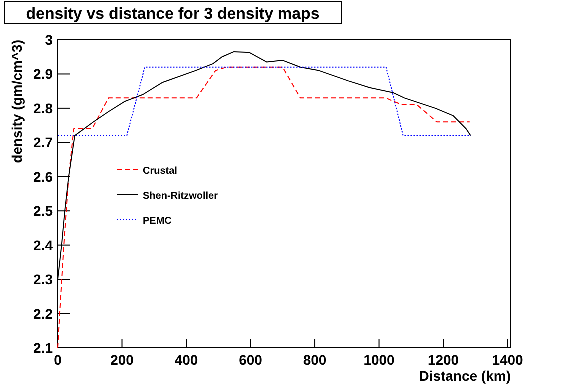  I want to click on x-axis-title: Distance (km), so click(465, 376).